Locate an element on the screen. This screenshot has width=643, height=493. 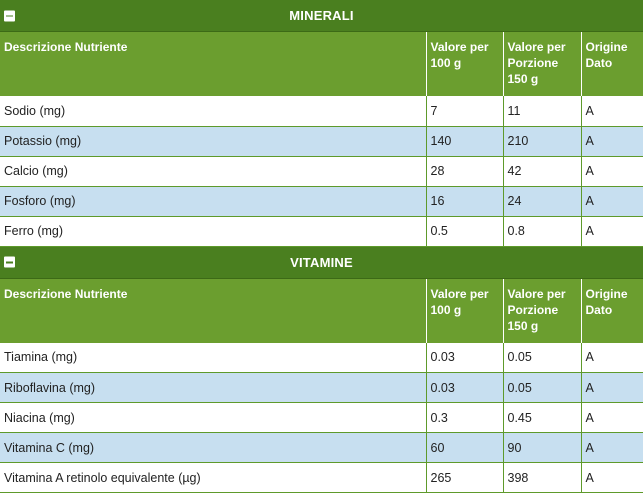
value-per-portion: 0.45 is located at coordinates (542, 418).